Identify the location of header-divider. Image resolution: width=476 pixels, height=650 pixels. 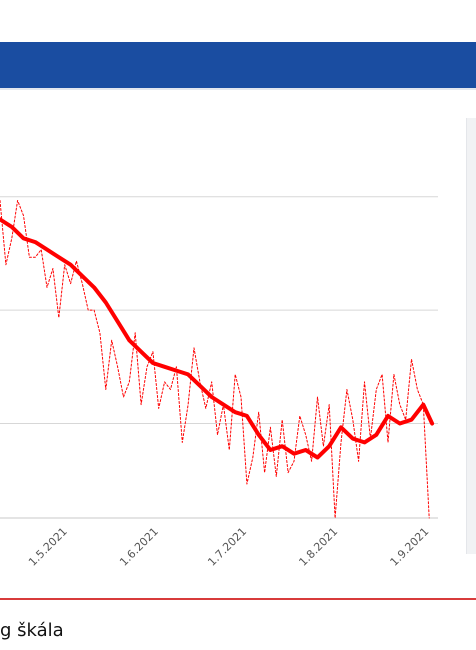
(238, 89).